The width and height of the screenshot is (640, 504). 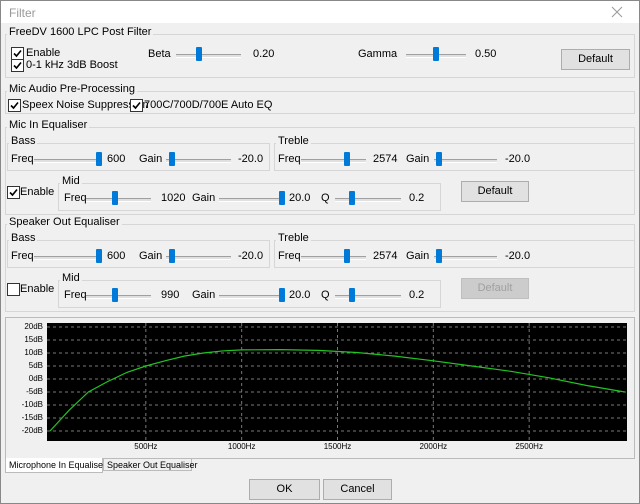 What do you see at coordinates (293, 238) in the screenshot?
I see `group-title: Treble` at bounding box center [293, 238].